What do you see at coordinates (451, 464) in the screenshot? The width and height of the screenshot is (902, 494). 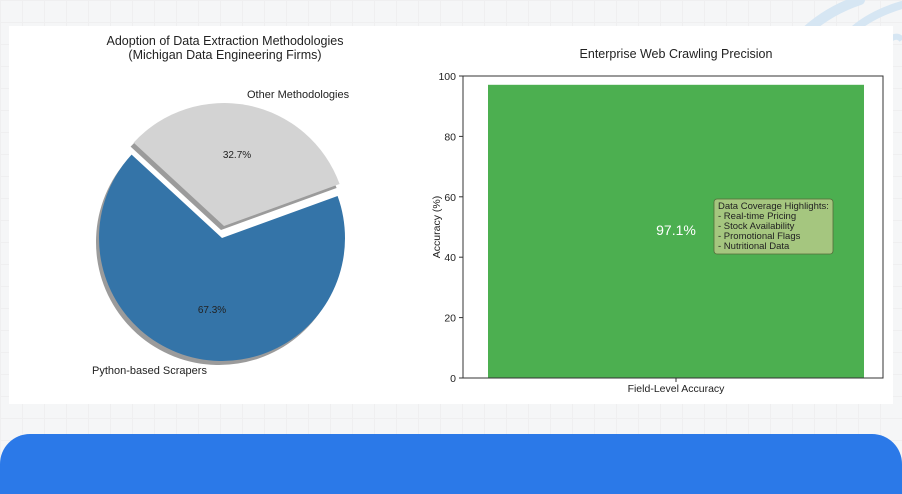 I see `bottom-panel` at bounding box center [451, 464].